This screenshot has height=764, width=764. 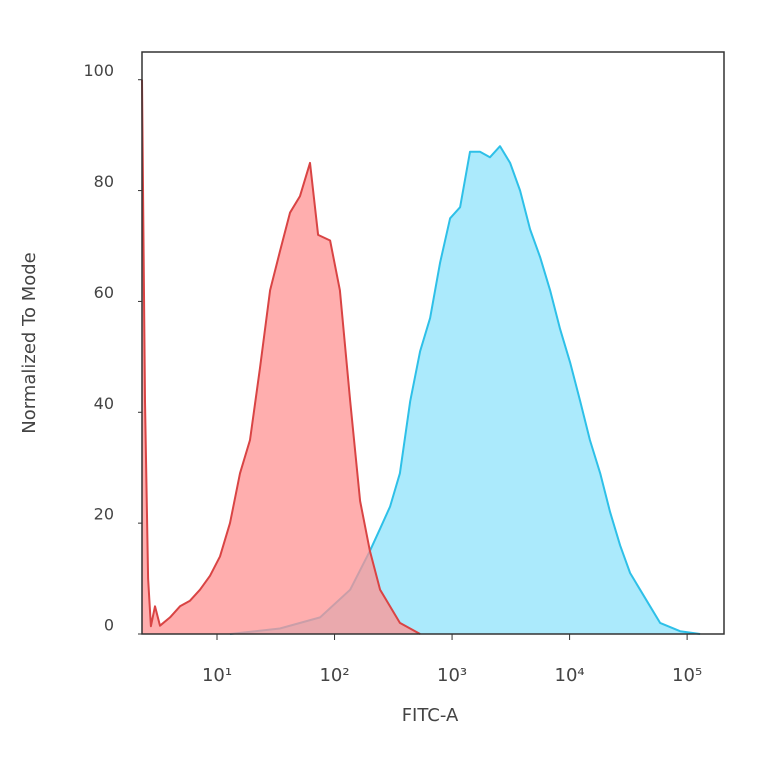 I want to click on y-tick-label: 60, so click(x=104, y=292).